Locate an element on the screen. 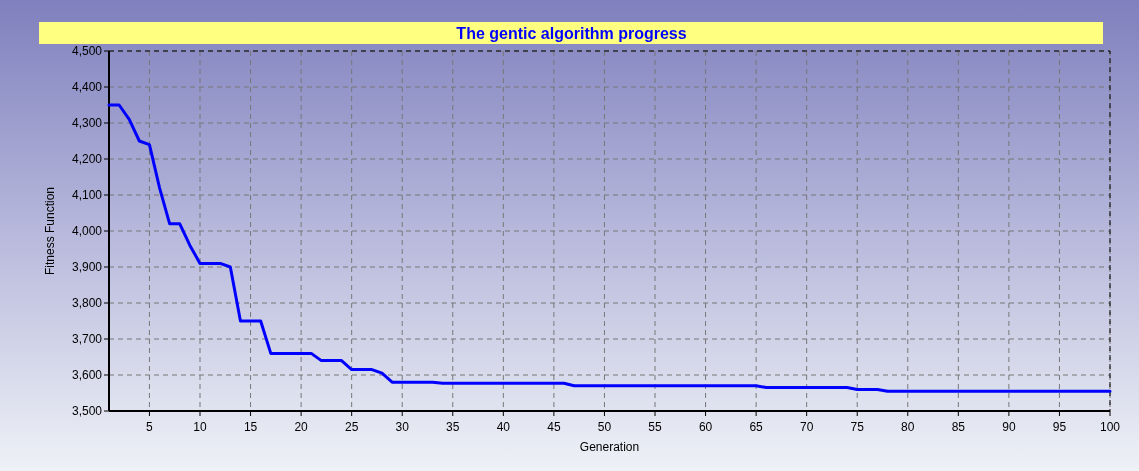 This screenshot has height=471, width=1139. y-tick-label: 4,500 is located at coordinates (87, 51).